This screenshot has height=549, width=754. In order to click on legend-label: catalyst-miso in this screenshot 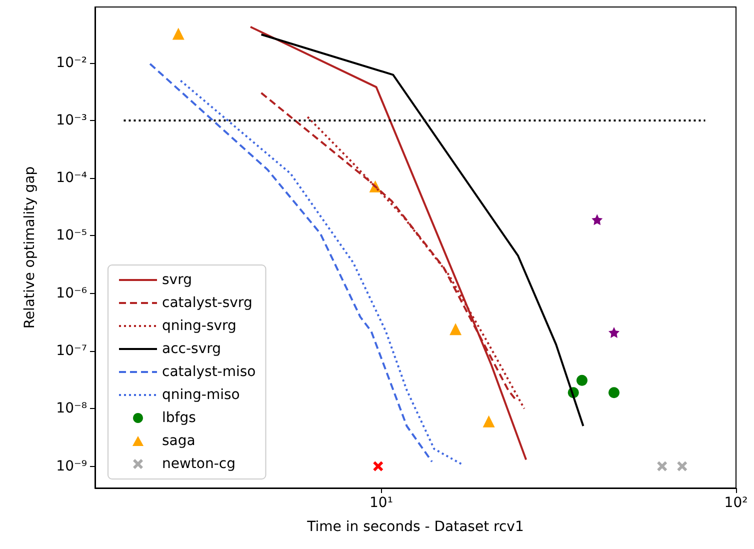, I will do `click(209, 372)`.